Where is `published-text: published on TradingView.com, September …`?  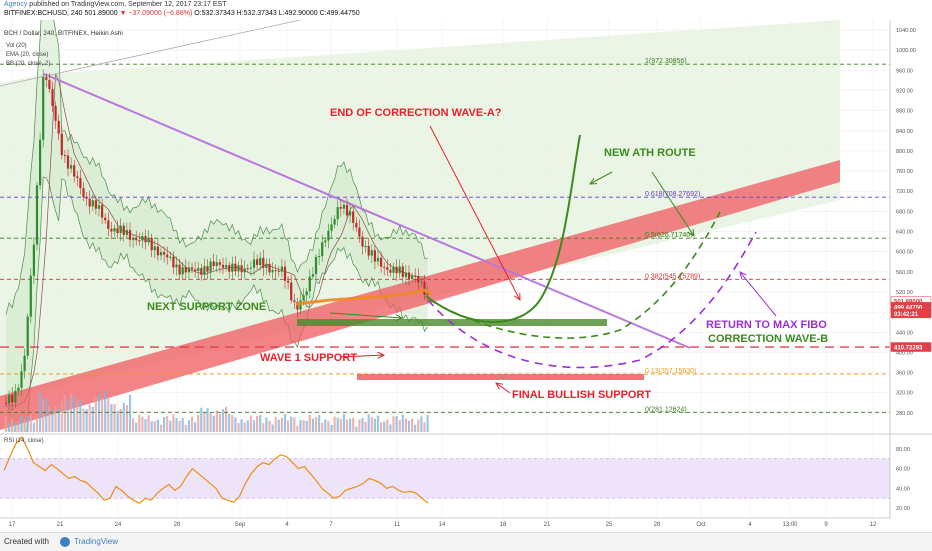 published-text: published on TradingView.com, September … is located at coordinates (127, 4).